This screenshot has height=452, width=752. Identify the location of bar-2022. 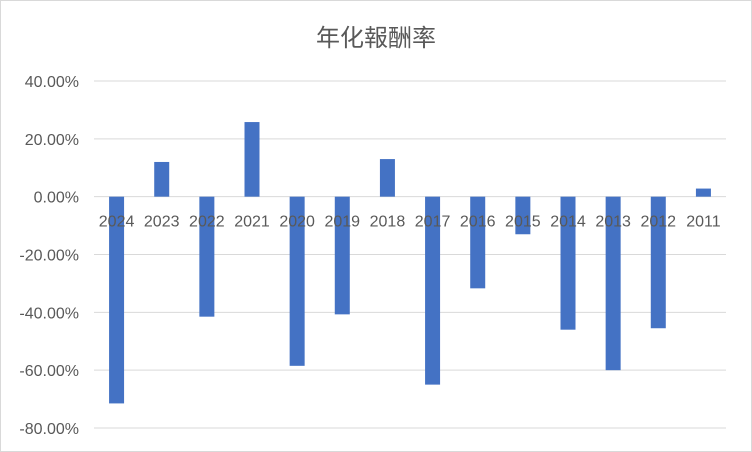
(207, 256).